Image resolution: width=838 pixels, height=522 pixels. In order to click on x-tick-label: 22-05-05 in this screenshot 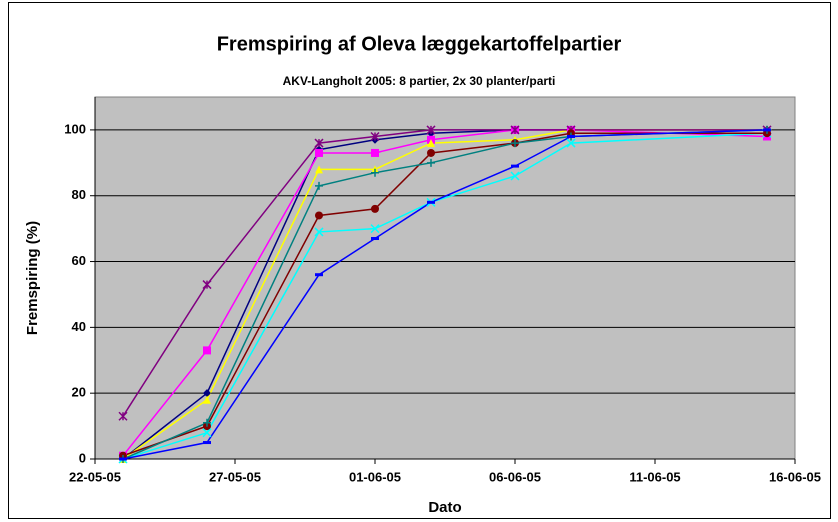, I will do `click(95, 476)`.